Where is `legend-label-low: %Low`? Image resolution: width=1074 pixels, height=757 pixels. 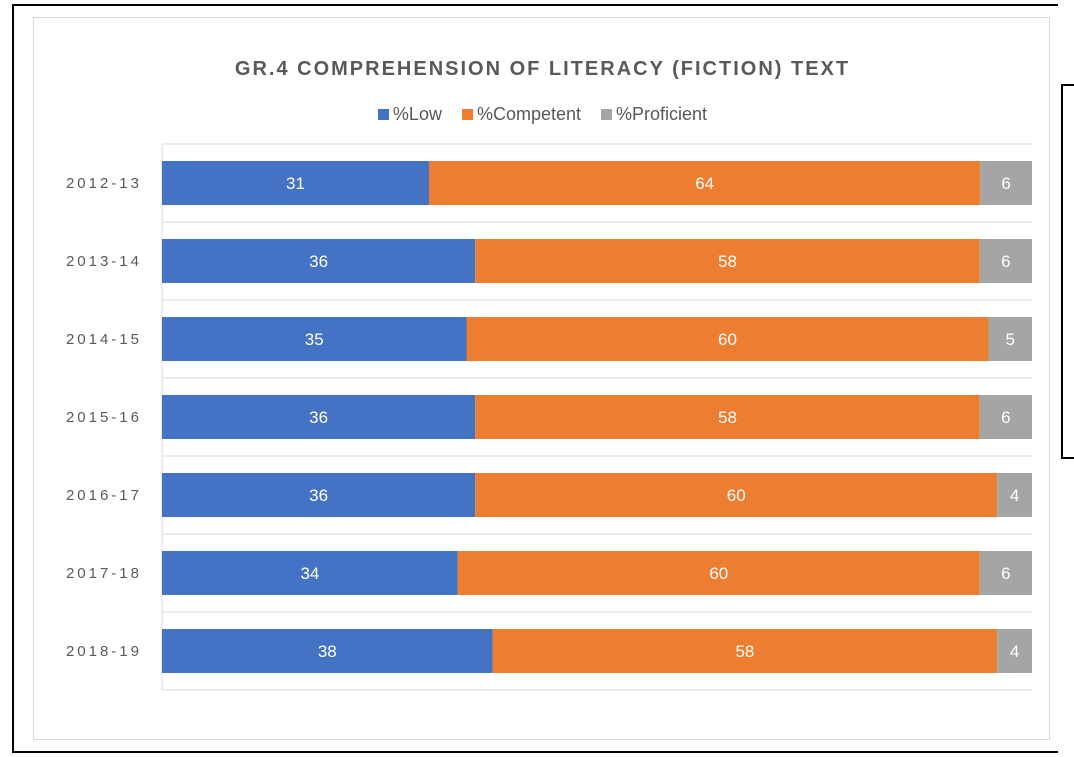 legend-label-low: %Low is located at coordinates (417, 114).